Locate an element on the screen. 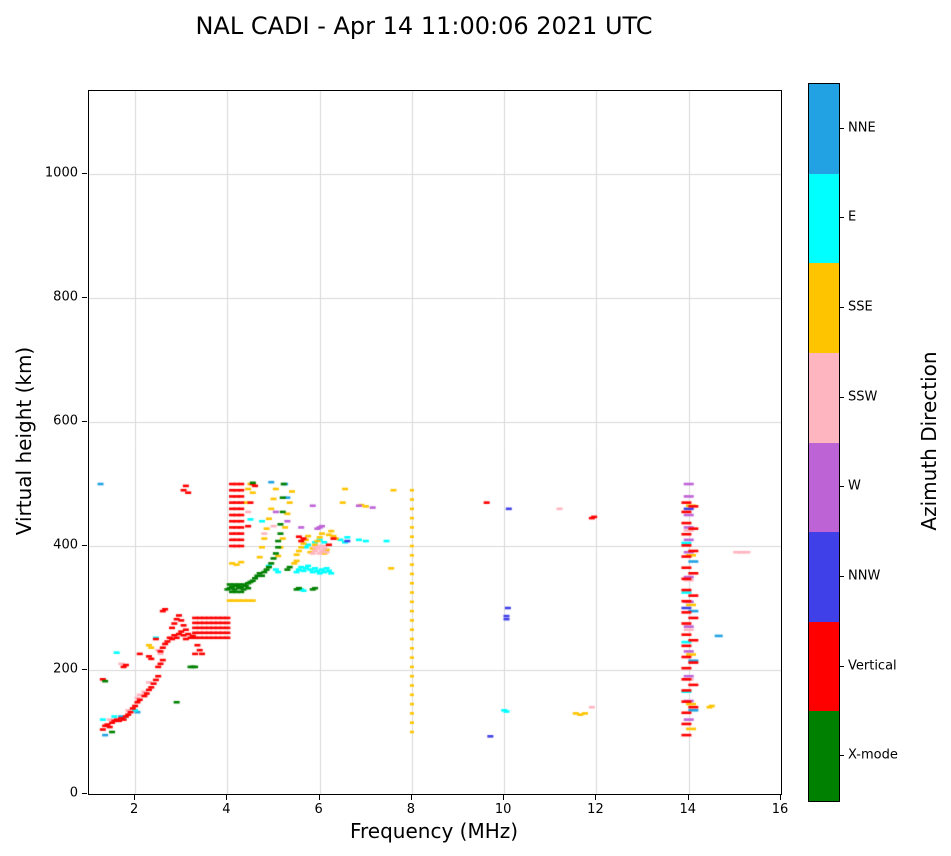 The image size is (951, 856). colorbar-band-nne is located at coordinates (824, 129).